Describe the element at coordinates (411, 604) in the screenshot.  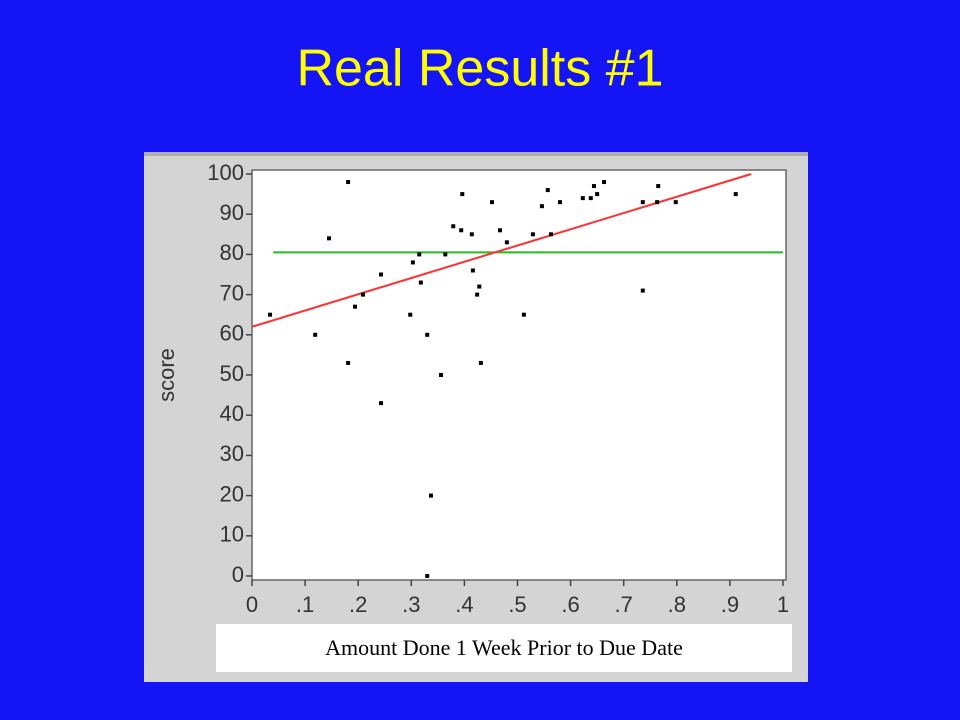
I see `x-tick-label: .3` at that location.